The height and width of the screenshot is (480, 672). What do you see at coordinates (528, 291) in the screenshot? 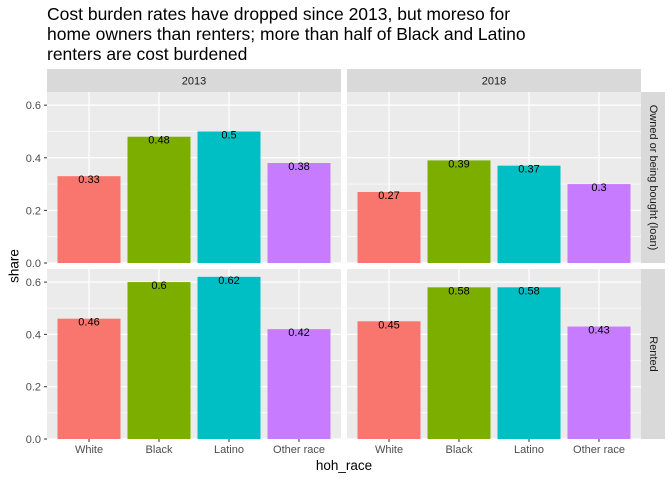
I see `data-label-latino-2018-rented: 0.58` at bounding box center [528, 291].